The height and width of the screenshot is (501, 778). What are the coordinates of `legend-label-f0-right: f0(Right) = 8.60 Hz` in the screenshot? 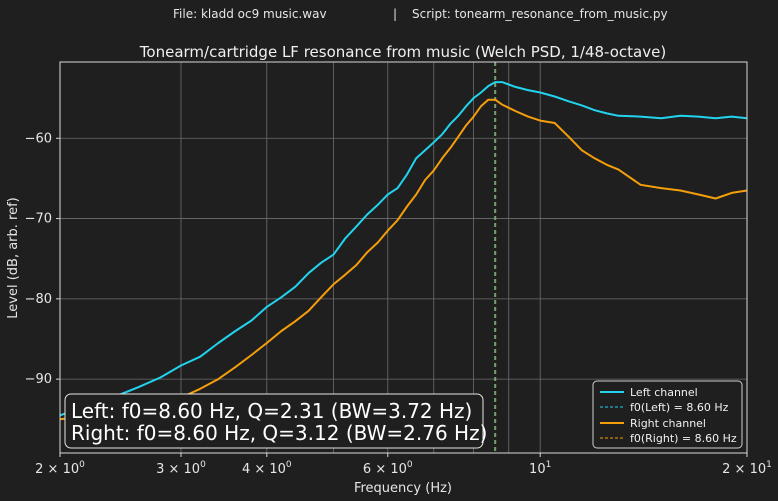 It's located at (683, 438).